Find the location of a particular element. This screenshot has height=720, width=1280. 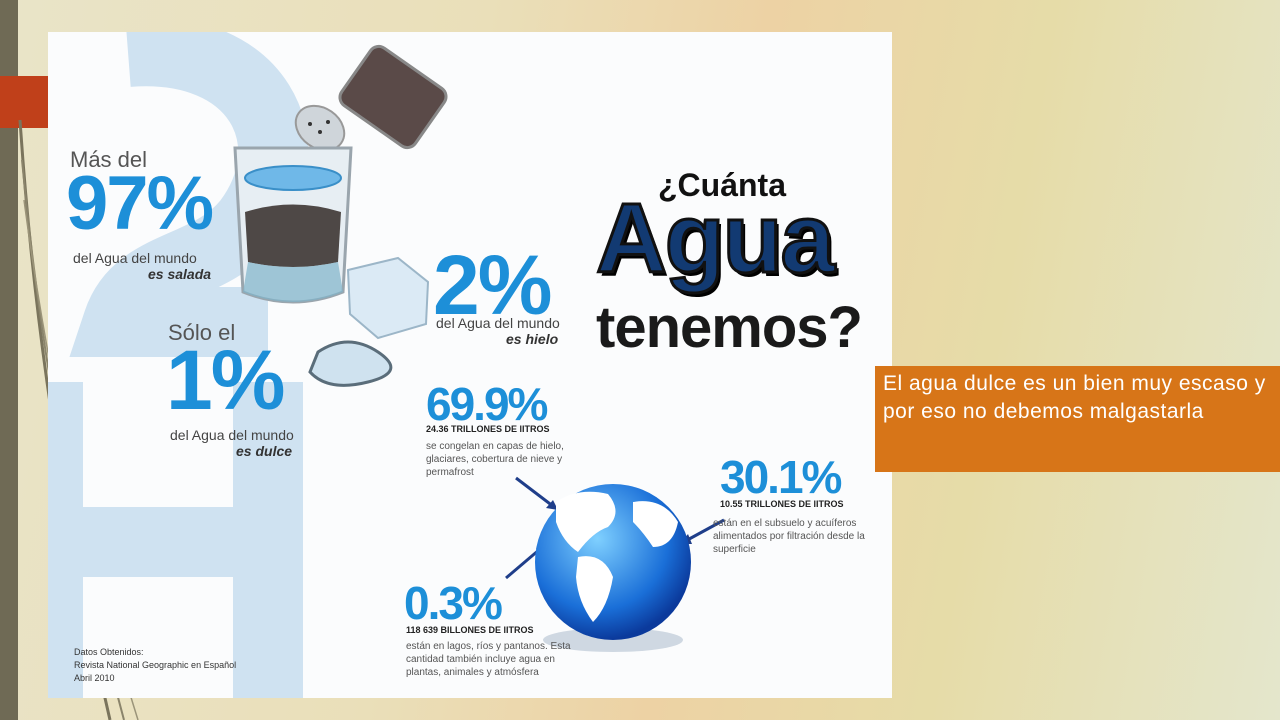

sub-03: 118 639 BILLONES DE lITROS is located at coordinates (470, 630).